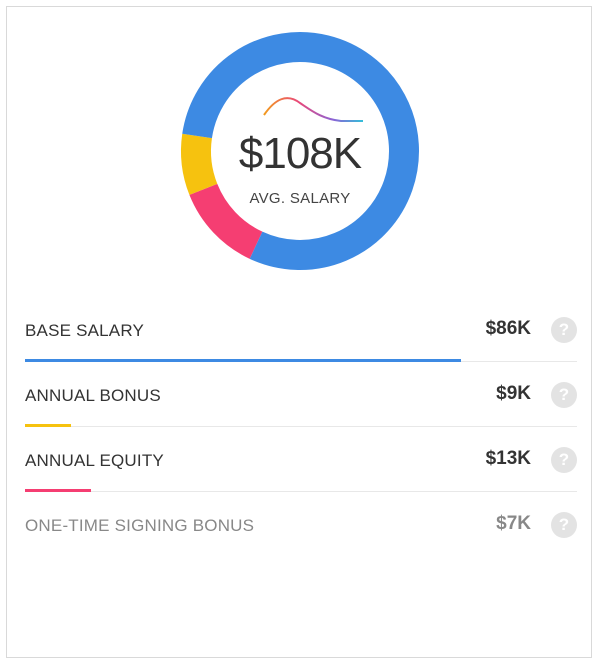 The width and height of the screenshot is (600, 666). Describe the element at coordinates (48, 425) in the screenshot. I see `annual-bonus-bar` at that location.